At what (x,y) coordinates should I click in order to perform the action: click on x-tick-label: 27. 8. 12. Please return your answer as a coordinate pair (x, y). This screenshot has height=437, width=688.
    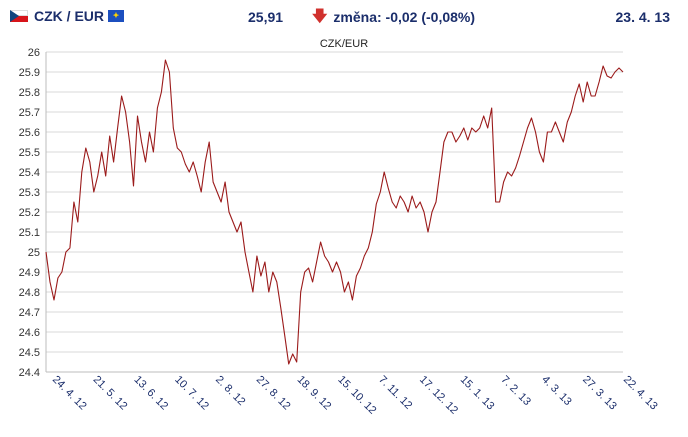
    Looking at the image, I should click on (273, 393).